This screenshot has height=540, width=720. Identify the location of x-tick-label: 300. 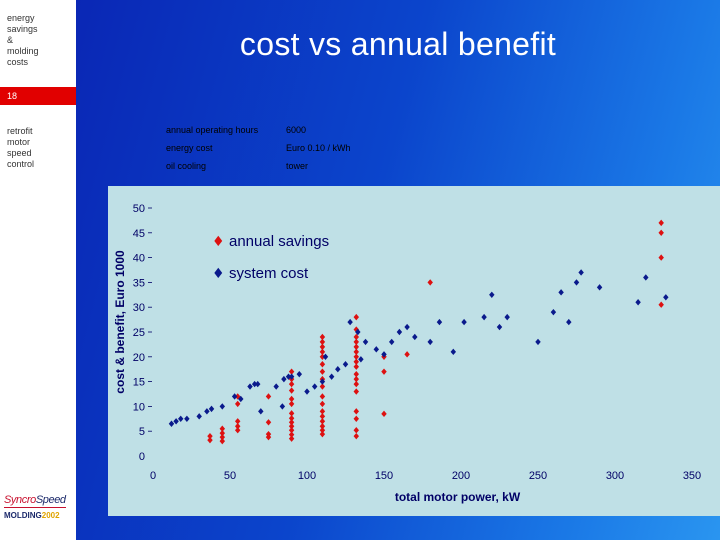
(615, 476).